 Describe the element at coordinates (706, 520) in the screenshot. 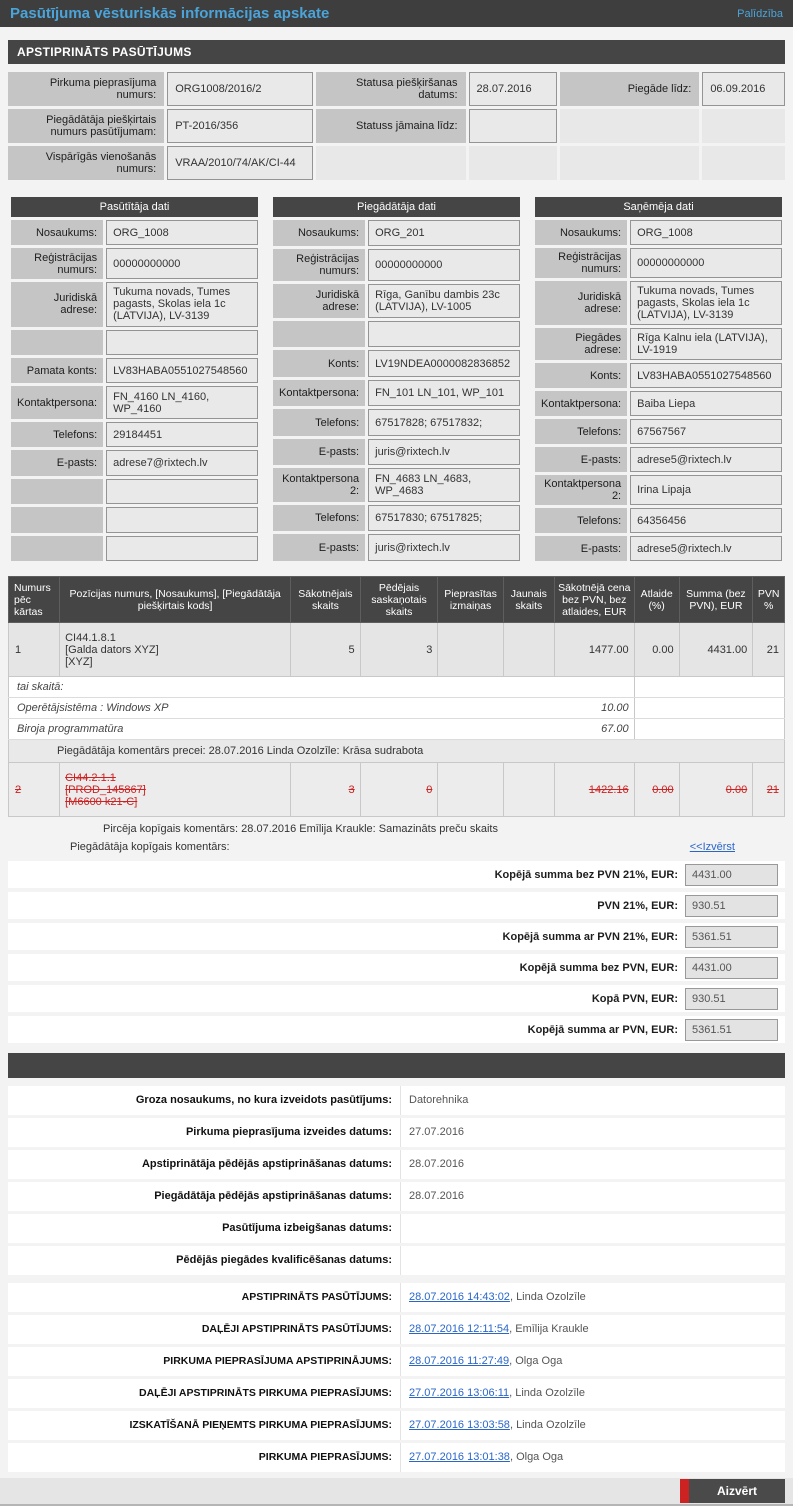

I see `party-field-value: 64356456` at that location.